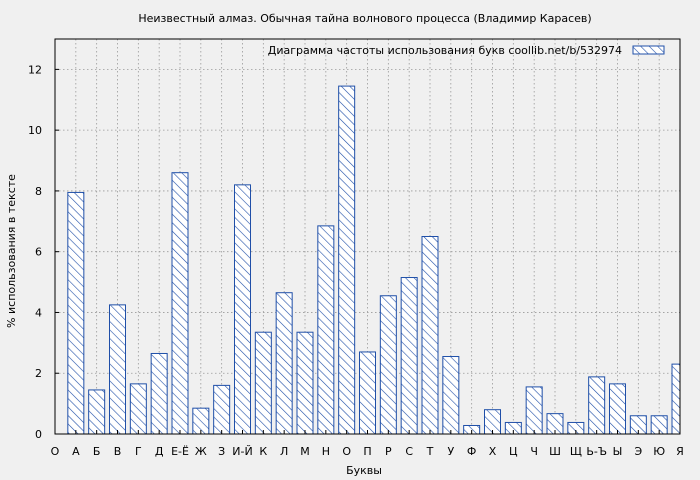 The height and width of the screenshot is (480, 700). Describe the element at coordinates (35, 69) in the screenshot. I see `y-tick-label: 12` at that location.